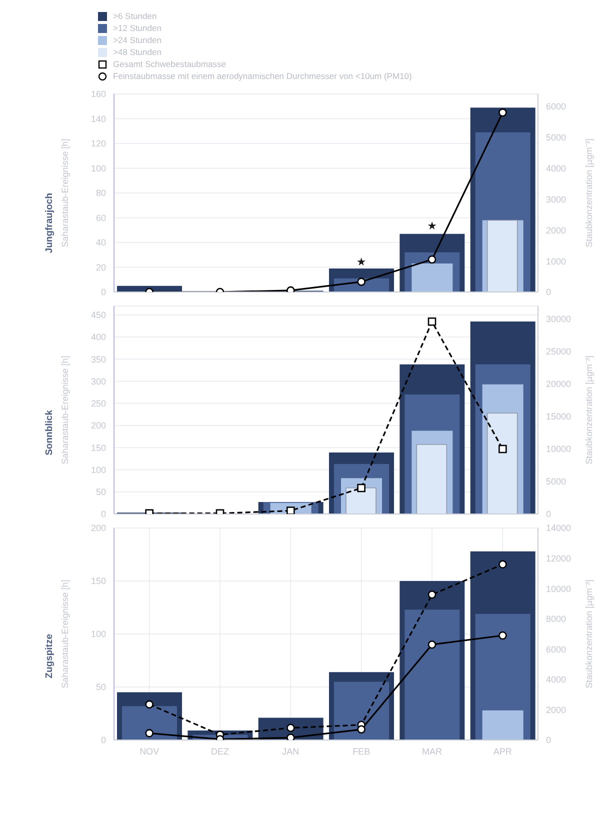  I want to click on text: Sonnblick, so click(49, 432).